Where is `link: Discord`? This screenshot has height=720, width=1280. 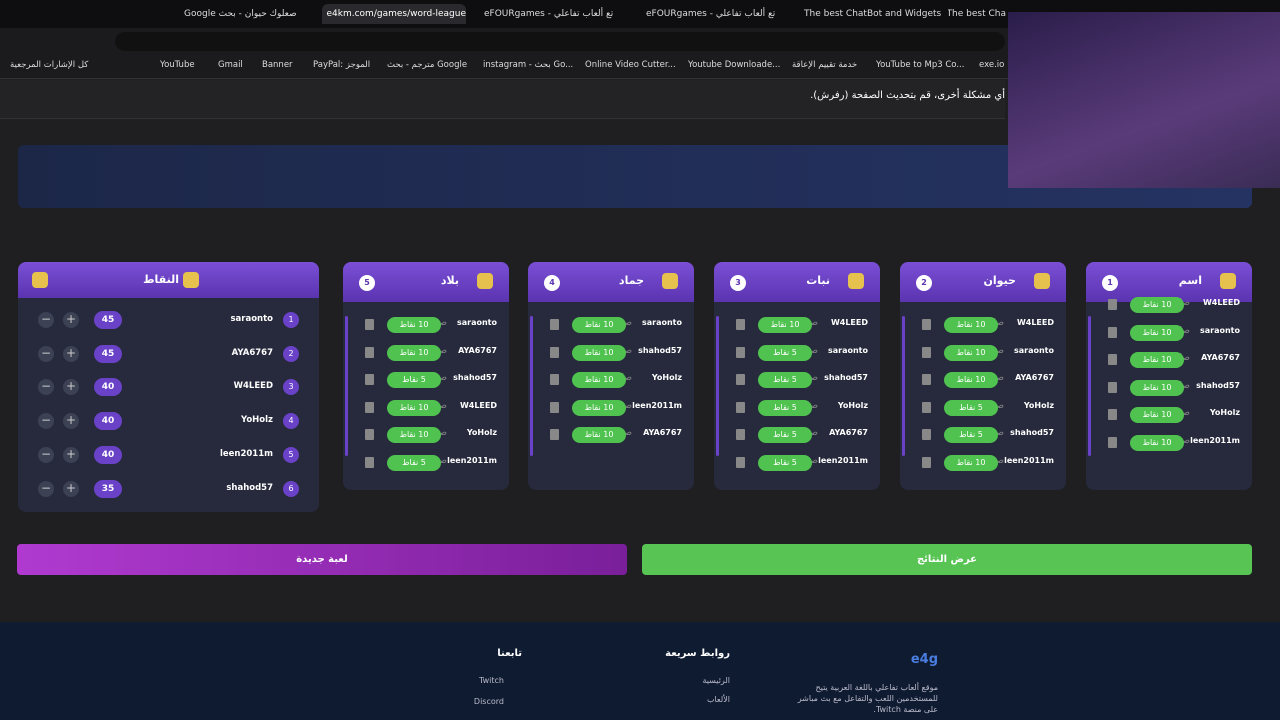 link: Discord is located at coordinates (488, 701).